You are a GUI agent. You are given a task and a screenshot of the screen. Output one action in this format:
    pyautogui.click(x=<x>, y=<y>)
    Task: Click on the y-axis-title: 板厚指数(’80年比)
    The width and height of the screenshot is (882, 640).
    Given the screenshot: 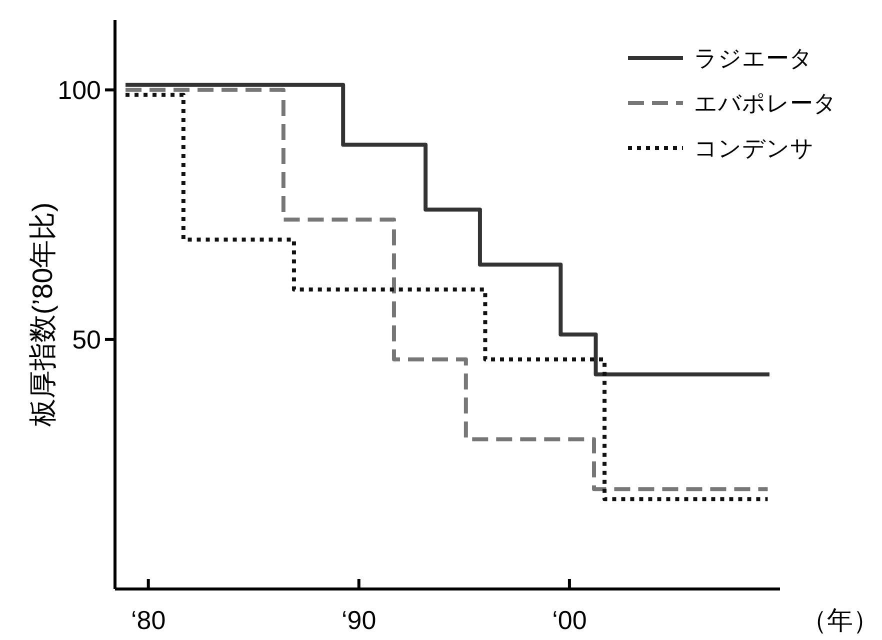 What is the action you would take?
    pyautogui.click(x=42, y=315)
    